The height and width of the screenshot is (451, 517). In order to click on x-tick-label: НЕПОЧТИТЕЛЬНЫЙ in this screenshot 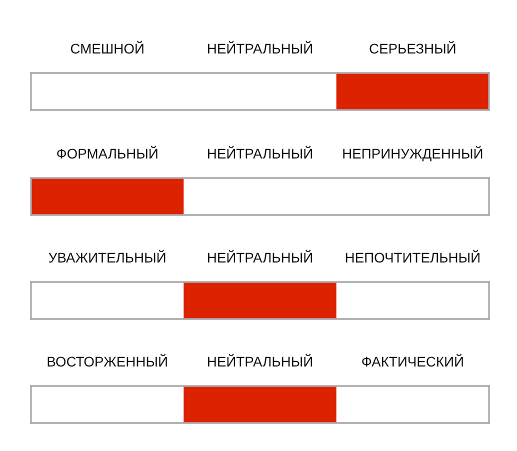, I will do `click(413, 256)`.